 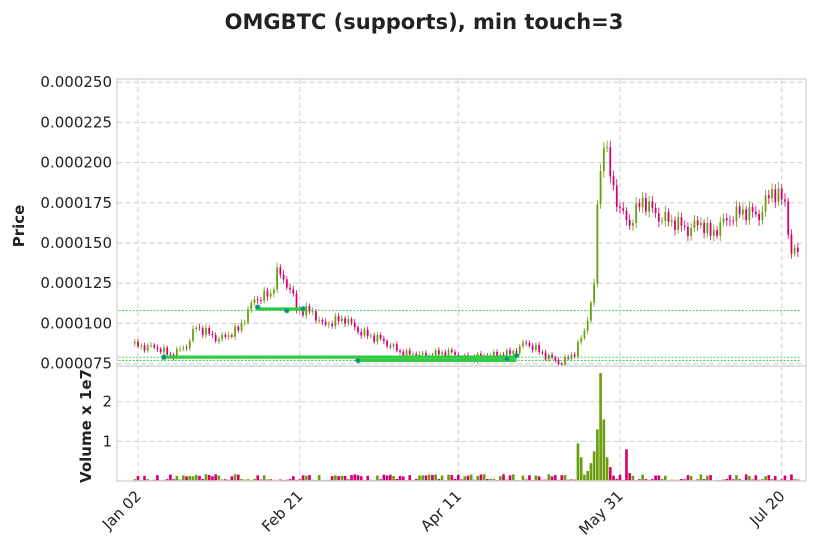 I want to click on price-tick-label: 0.000225, so click(x=76, y=122).